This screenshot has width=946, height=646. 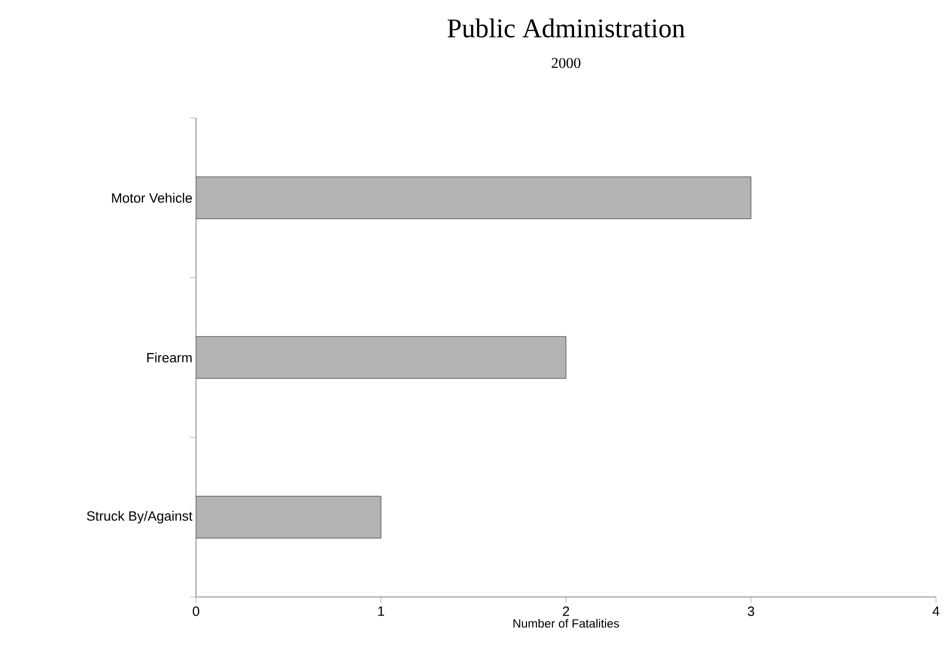 I want to click on y-tick-label: Struck By/Against, so click(x=139, y=517).